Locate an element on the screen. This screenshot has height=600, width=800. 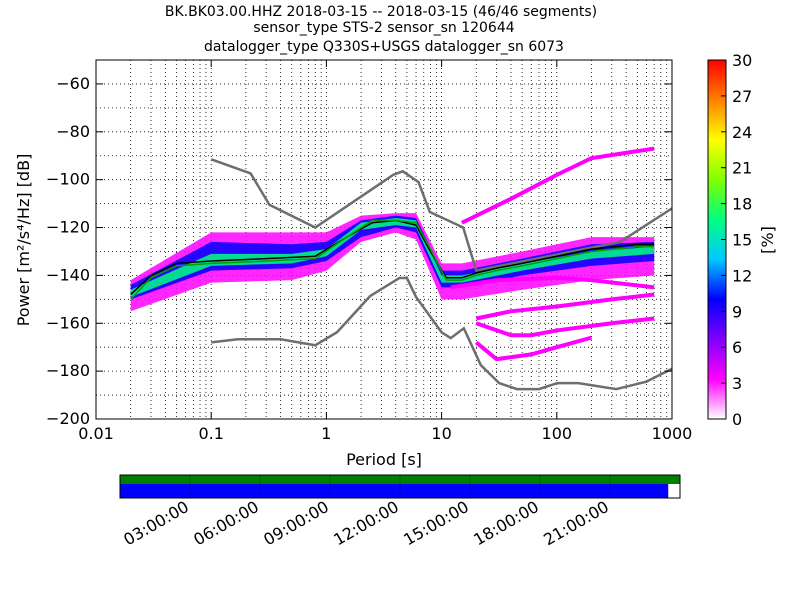
colorbar-ticks: 0 3 6 9 12 15 18 21 24 27 30 is located at coordinates (736, 240).